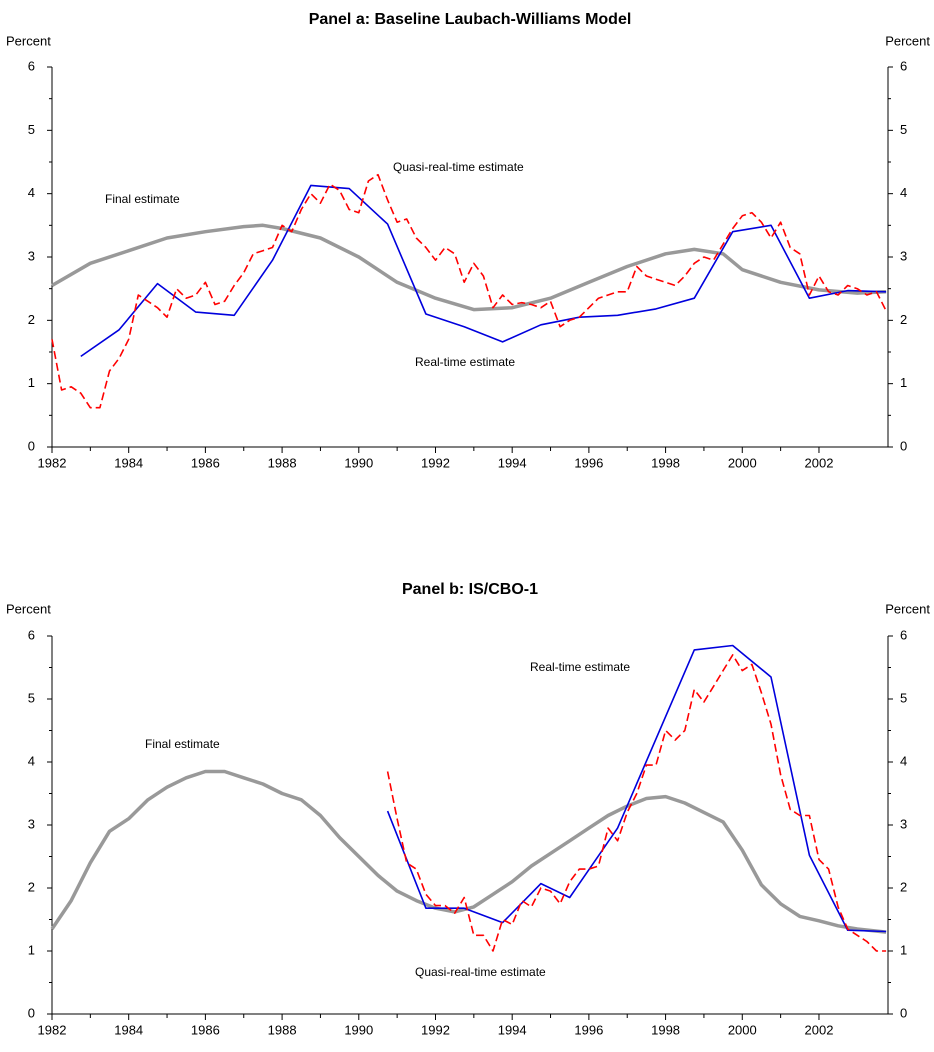 The width and height of the screenshot is (934, 1052). I want to click on chart-title: Panel b: IS/CBO-1, so click(470, 589).